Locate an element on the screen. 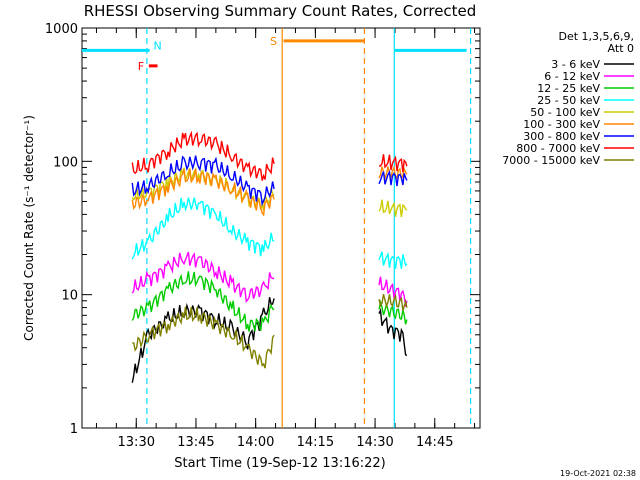 The height and width of the screenshot is (480, 640). y-tick-label: 1 is located at coordinates (74, 429).